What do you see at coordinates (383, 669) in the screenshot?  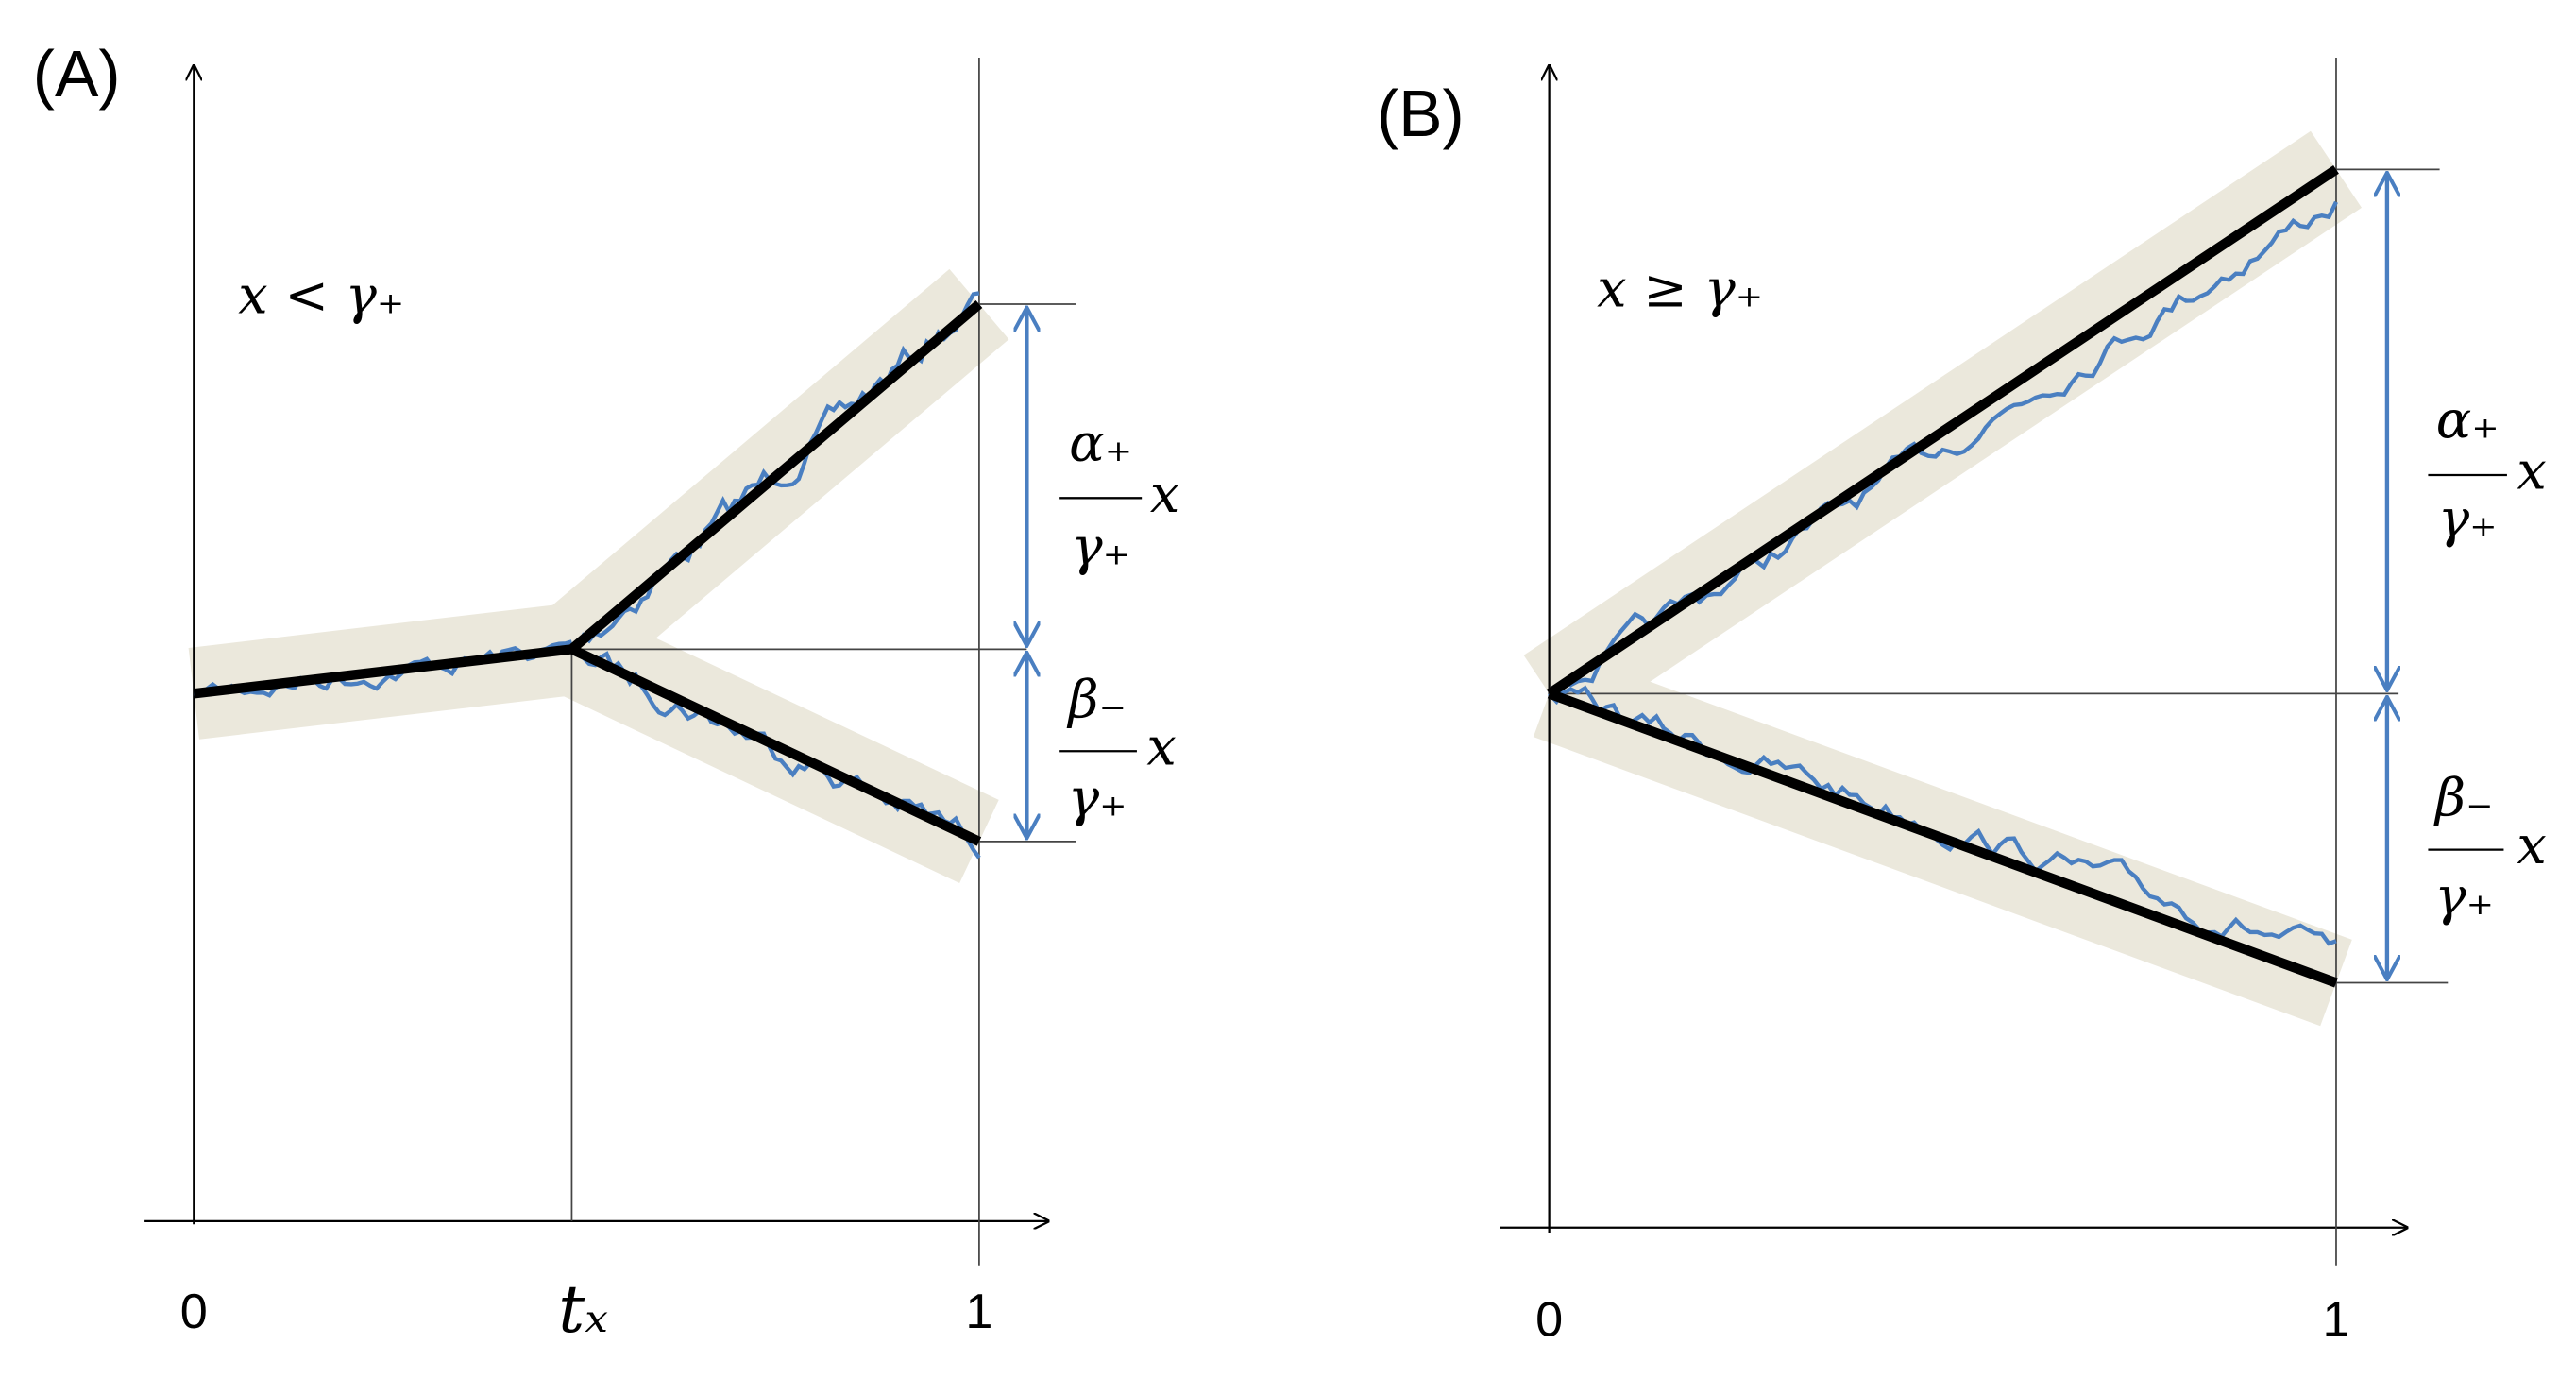 I see `sample-path` at bounding box center [383, 669].